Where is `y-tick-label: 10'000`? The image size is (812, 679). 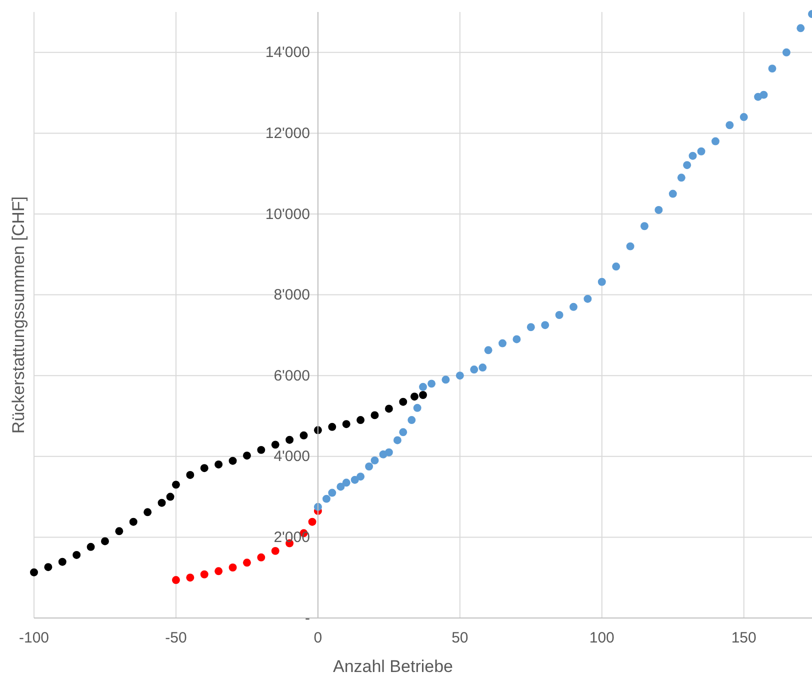
y-tick-label: 10'000 is located at coordinates (287, 214).